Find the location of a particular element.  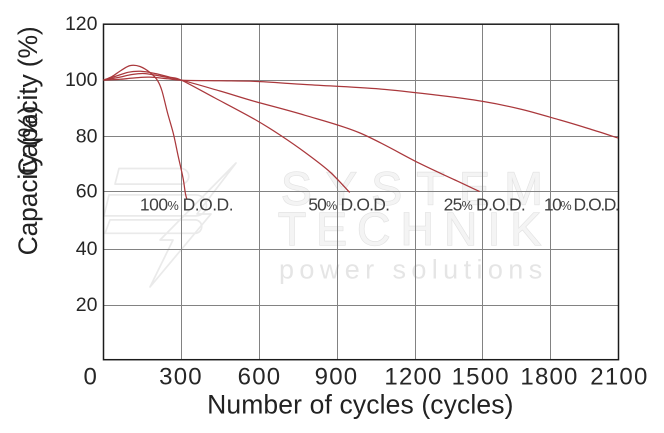

svg-text: 600 is located at coordinates (260, 376).